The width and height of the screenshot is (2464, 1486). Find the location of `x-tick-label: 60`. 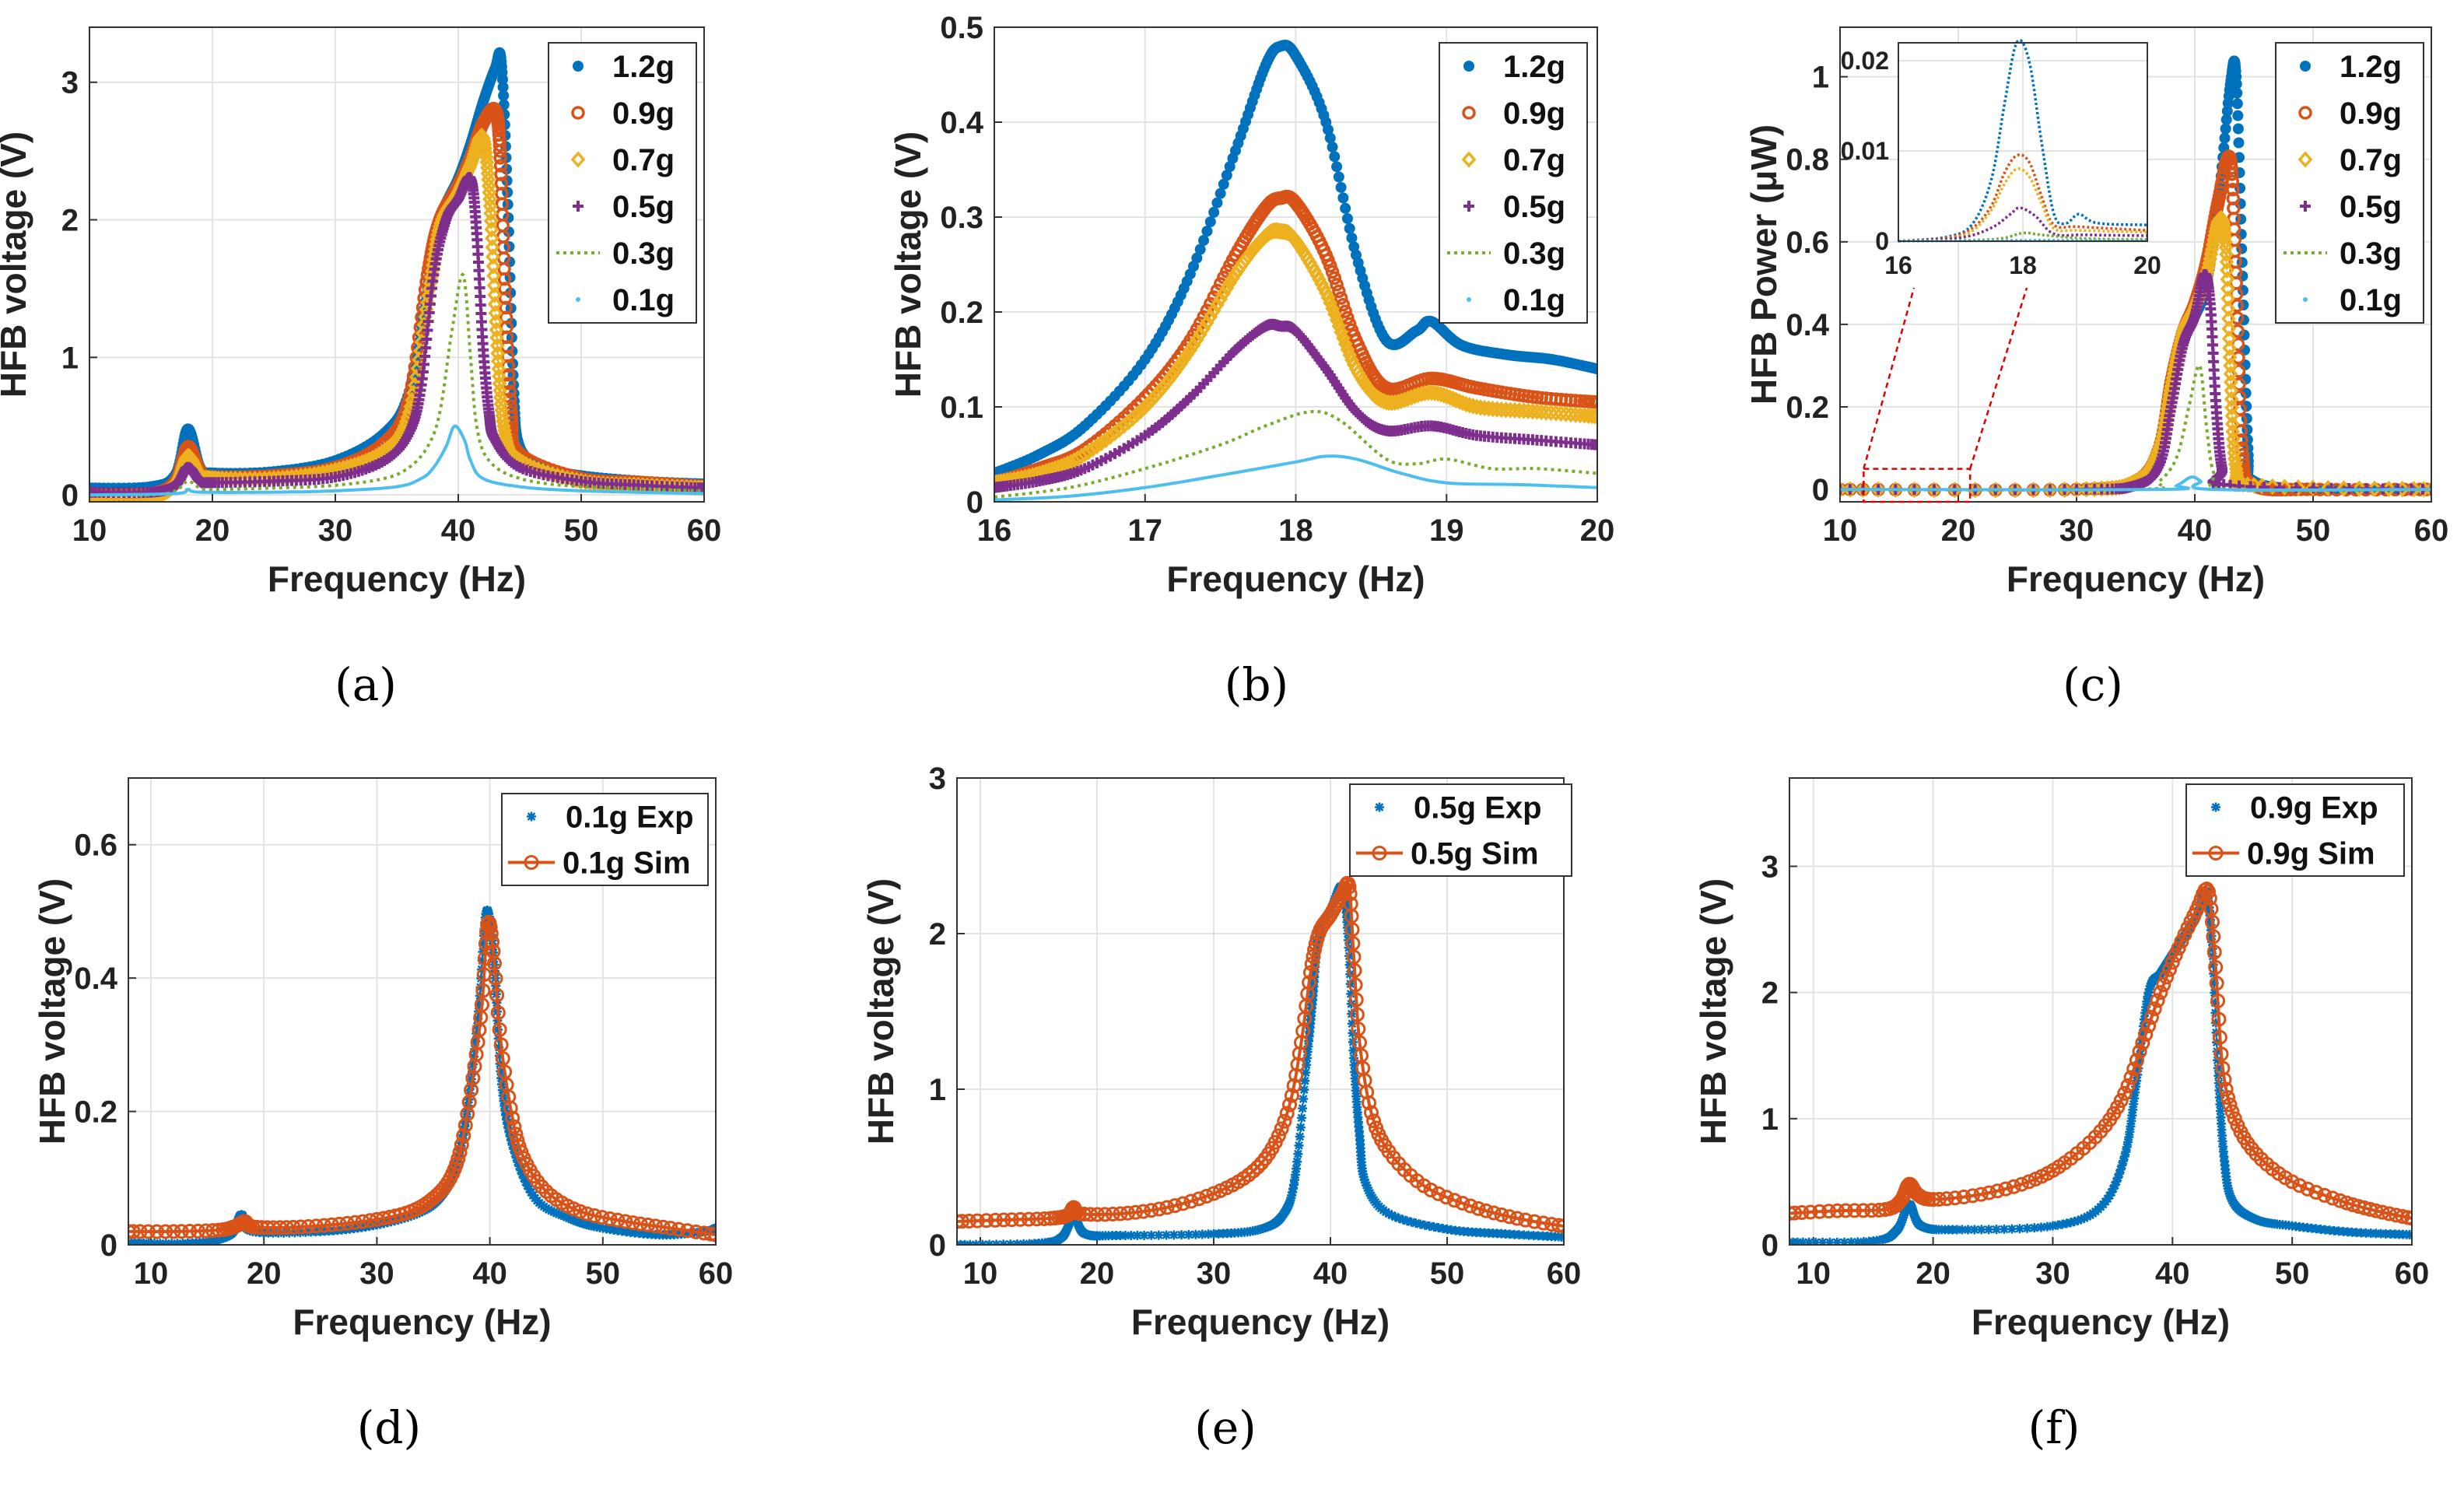

x-tick-label: 60 is located at coordinates (1564, 1273).